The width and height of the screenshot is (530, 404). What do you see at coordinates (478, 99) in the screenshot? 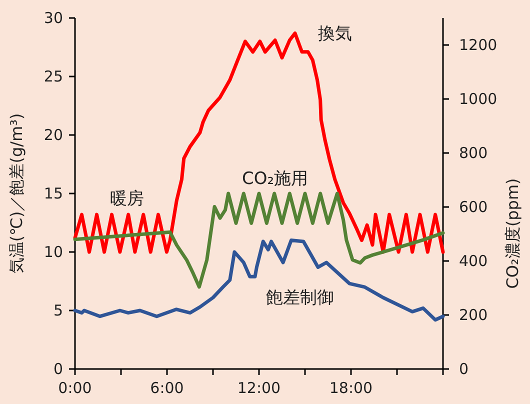
I see `y2-tick-label: 1000` at bounding box center [478, 99].